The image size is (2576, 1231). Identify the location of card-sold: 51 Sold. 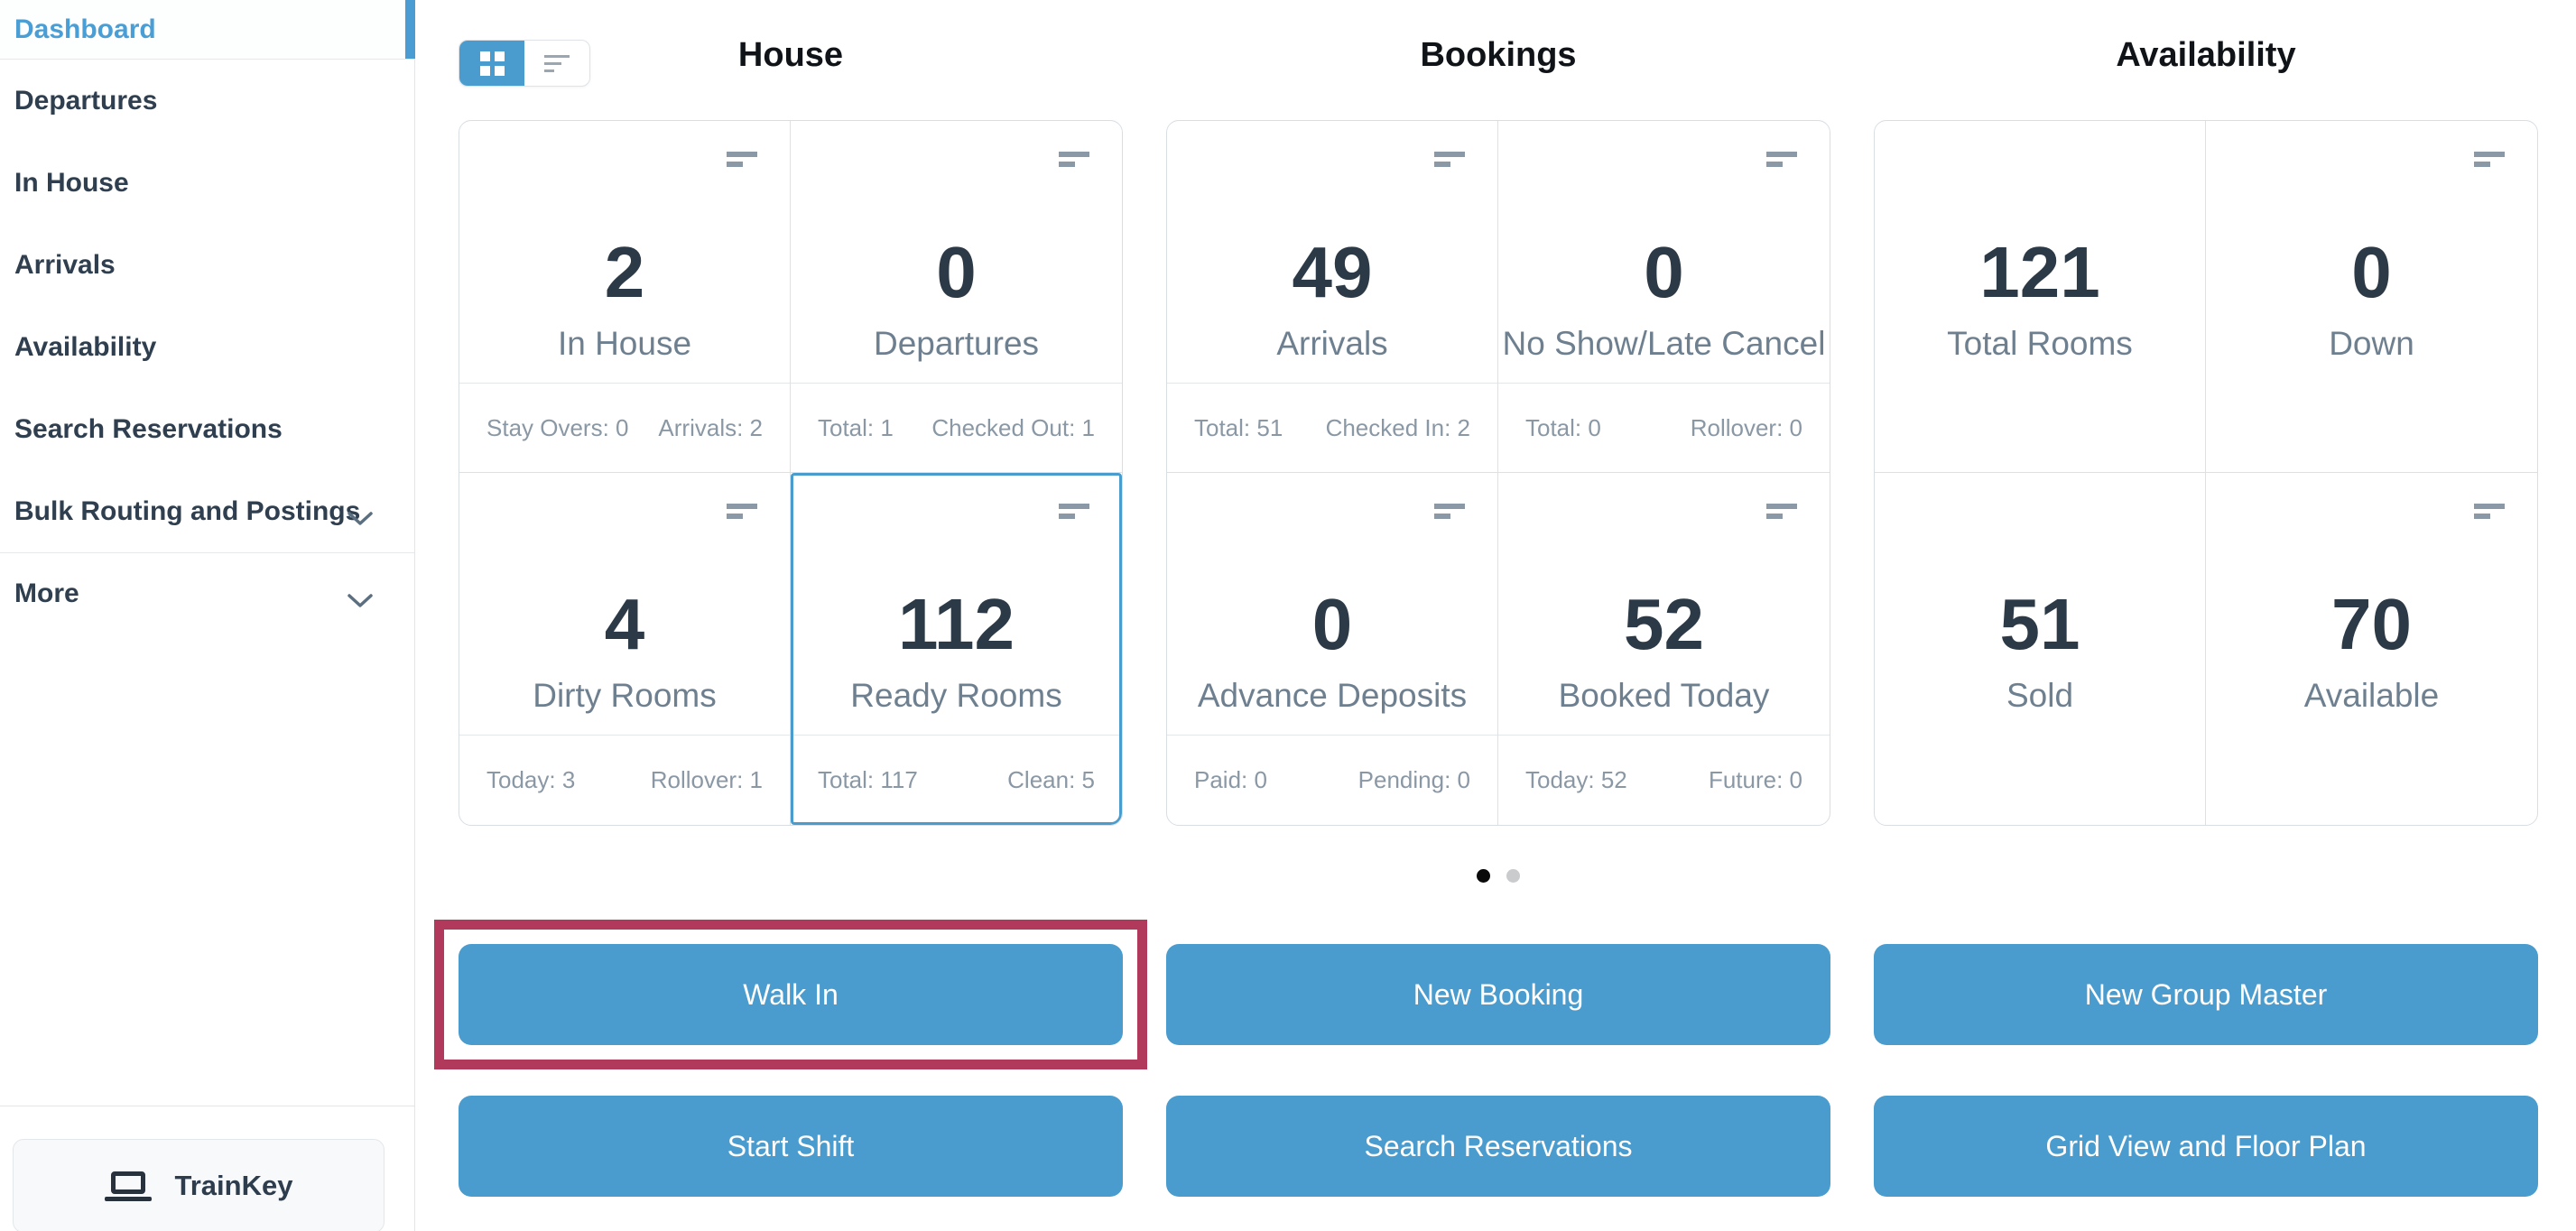
(2041, 649).